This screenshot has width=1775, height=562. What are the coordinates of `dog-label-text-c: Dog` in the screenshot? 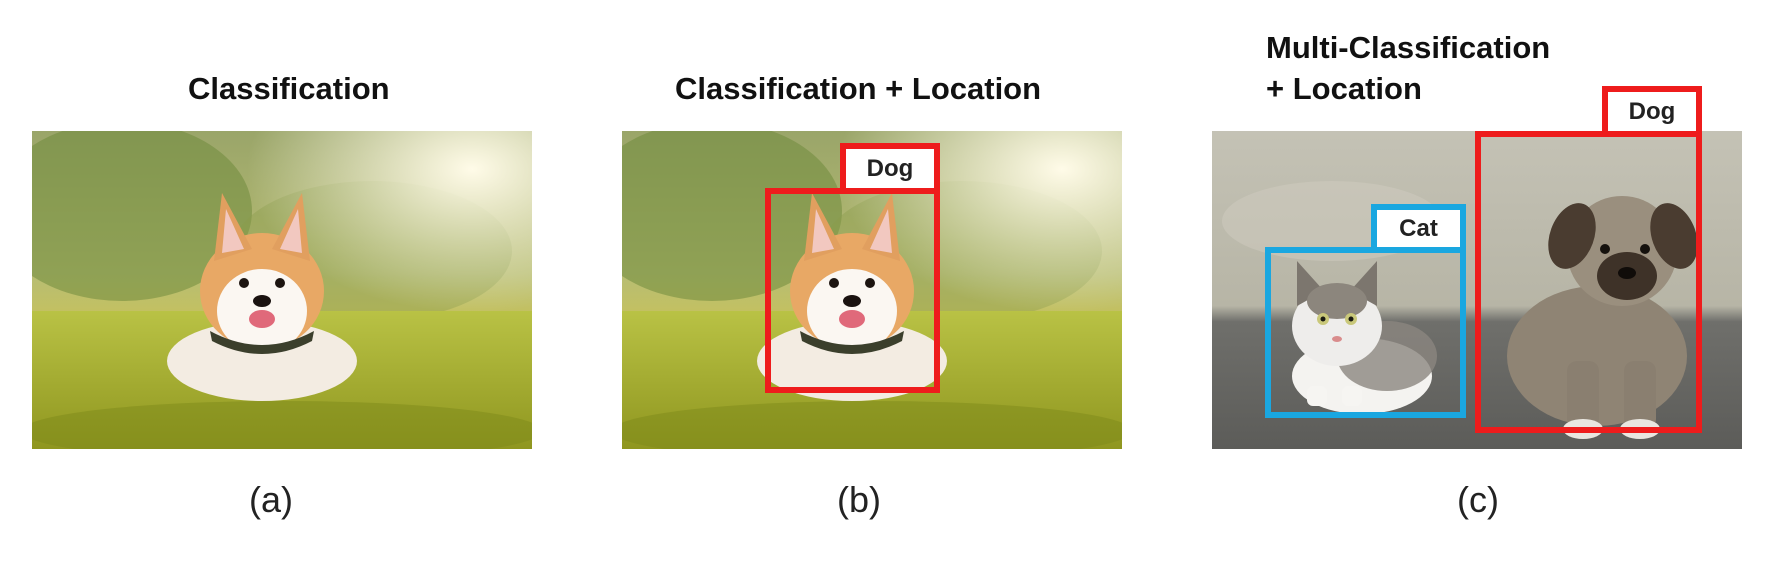 It's located at (1652, 111).